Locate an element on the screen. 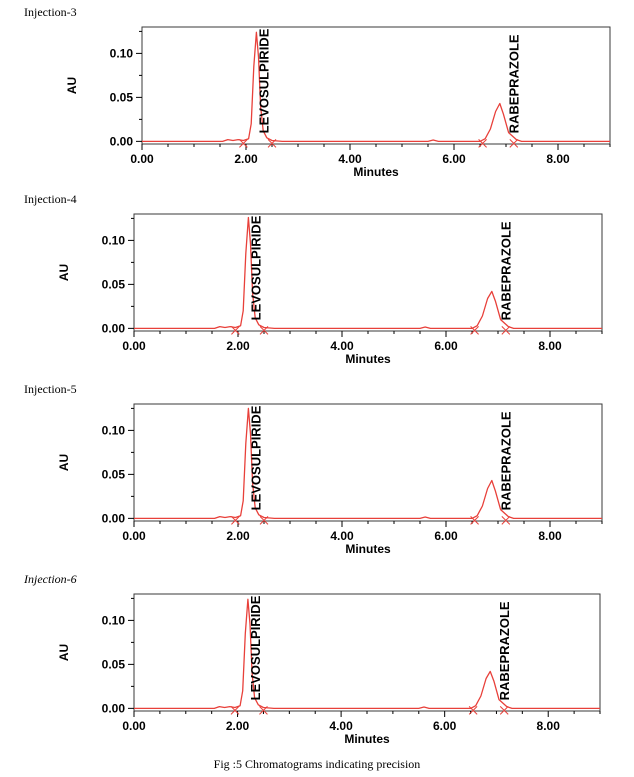 This screenshot has width=634, height=777. panel-label-1: Injection-3 is located at coordinates (50, 12).